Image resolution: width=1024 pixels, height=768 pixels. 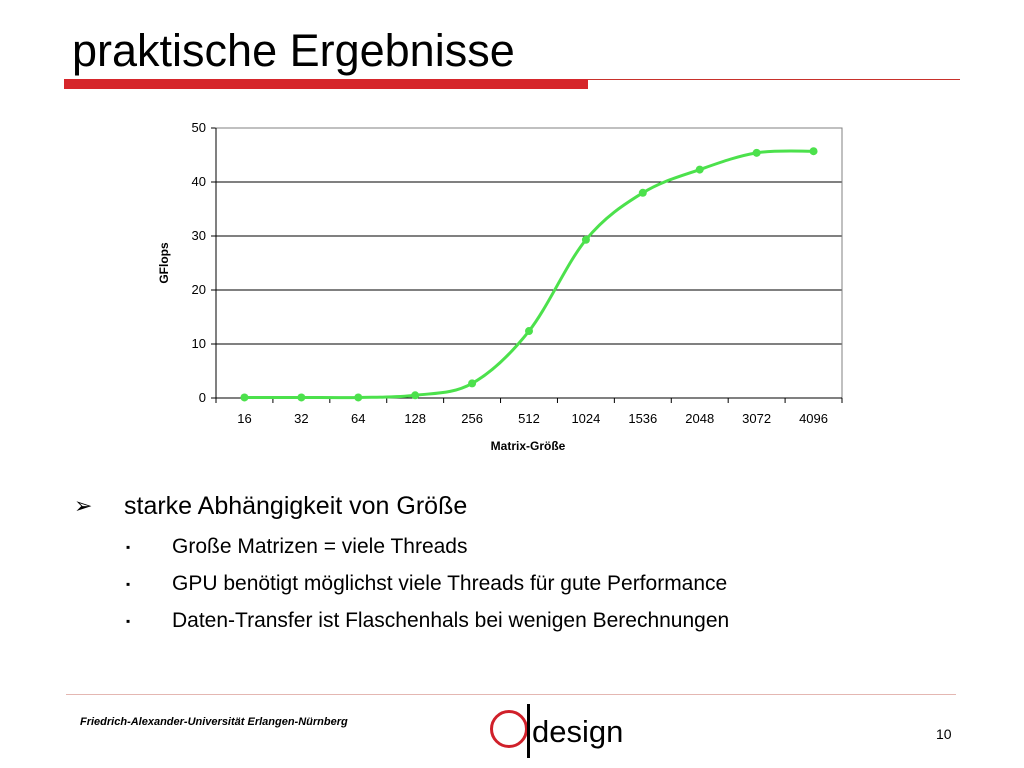 I want to click on y-tick-label: 50, so click(x=199, y=127).